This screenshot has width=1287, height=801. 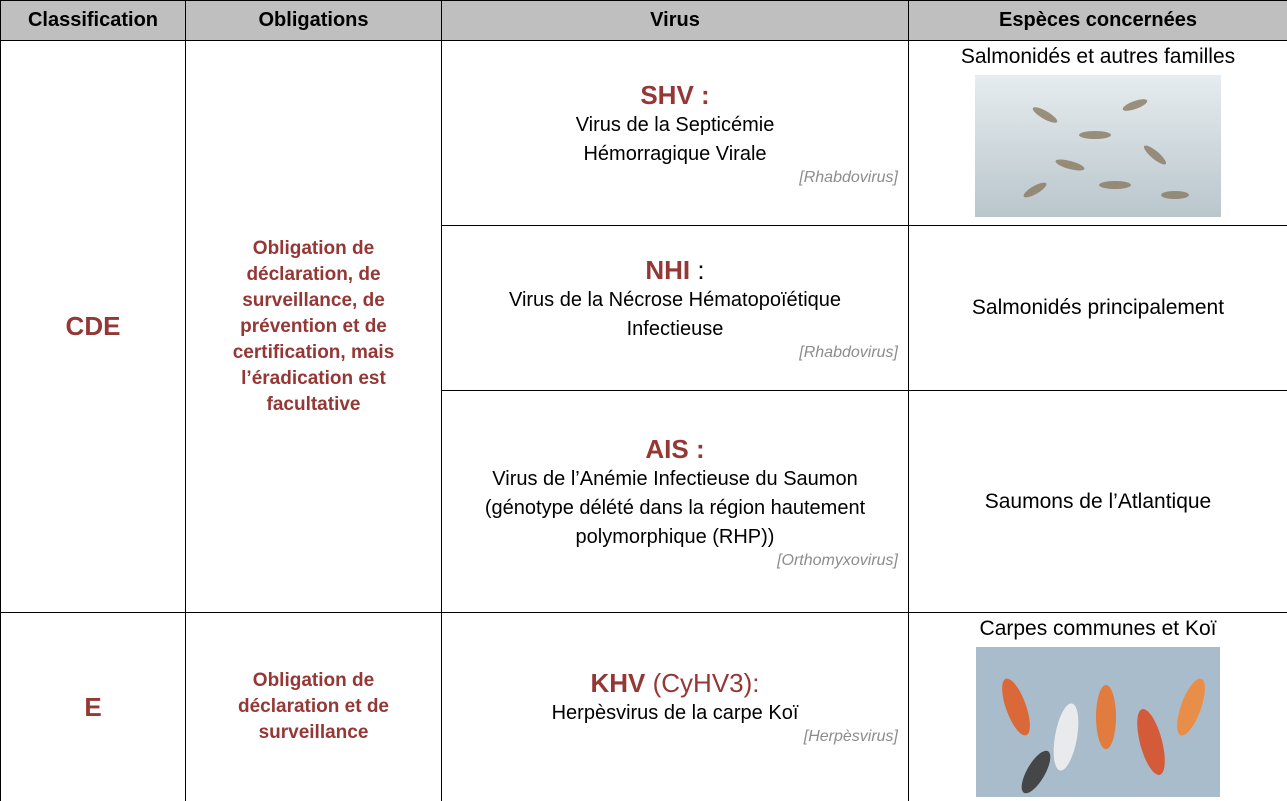 What do you see at coordinates (668, 269) in the screenshot?
I see `virus-code: NHI` at bounding box center [668, 269].